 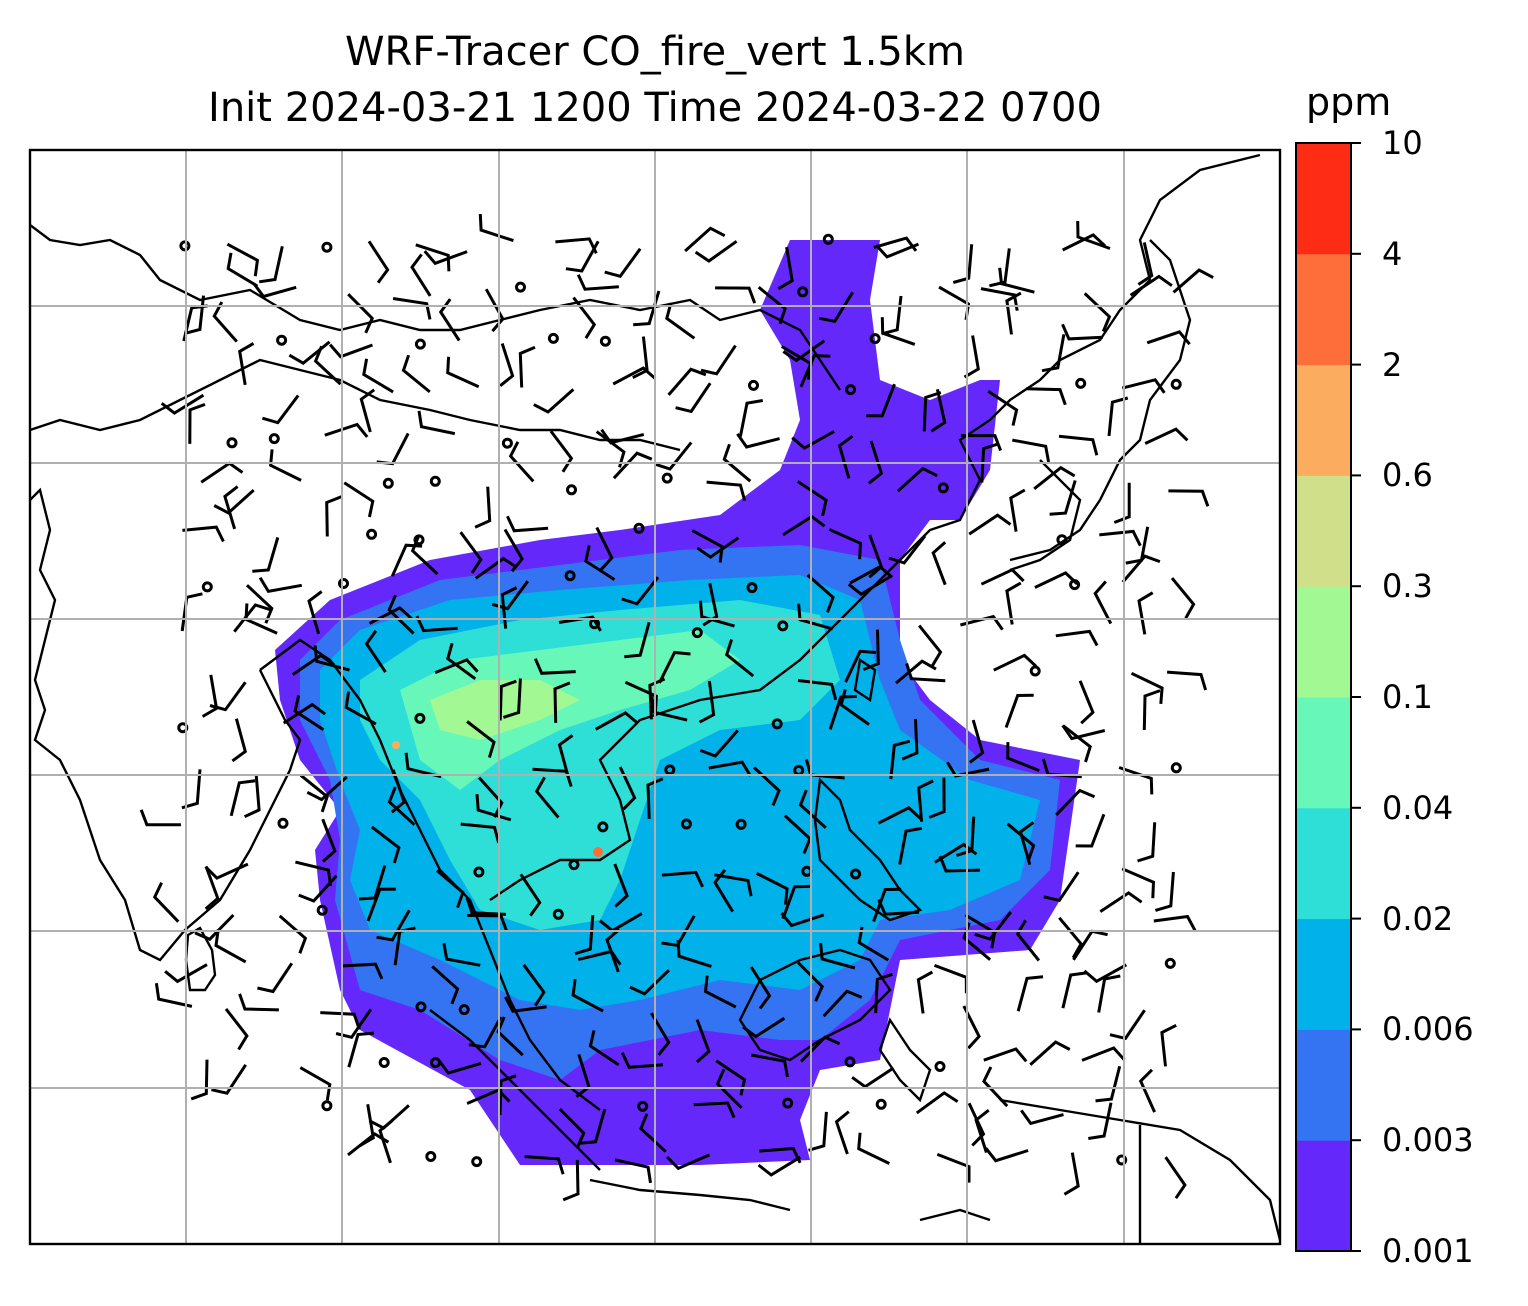 What do you see at coordinates (1407, 475) in the screenshot?
I see `colorbar-tick-label: 0.6` at bounding box center [1407, 475].